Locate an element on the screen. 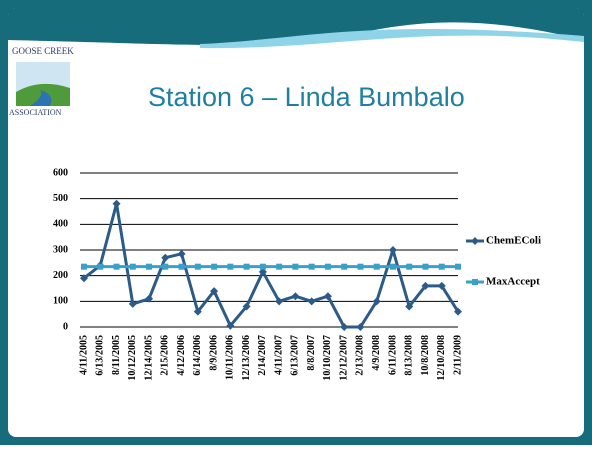  x-tick-label: 2/14/2007 is located at coordinates (262, 355).